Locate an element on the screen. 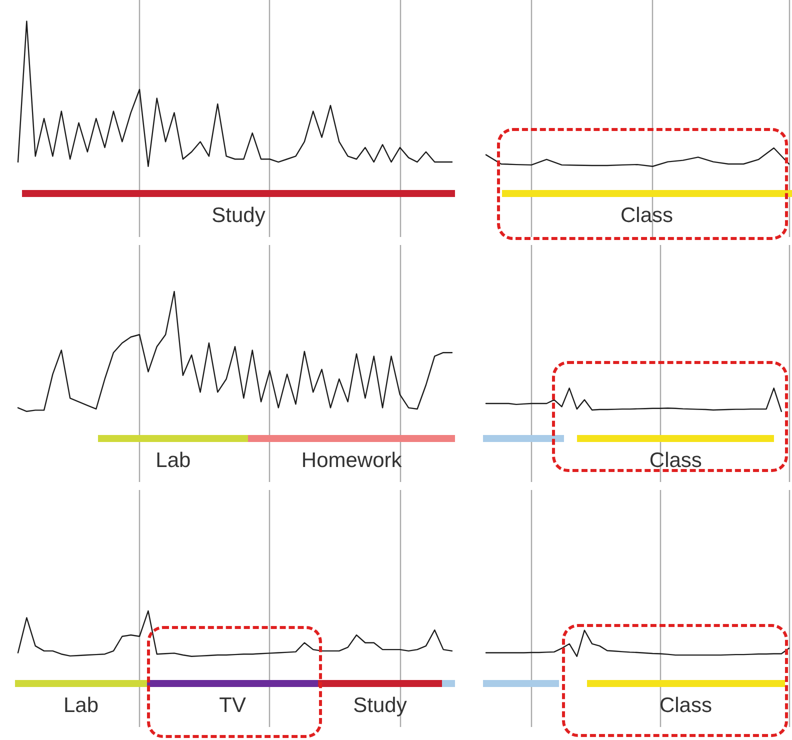  text: Homework is located at coordinates (351, 461).